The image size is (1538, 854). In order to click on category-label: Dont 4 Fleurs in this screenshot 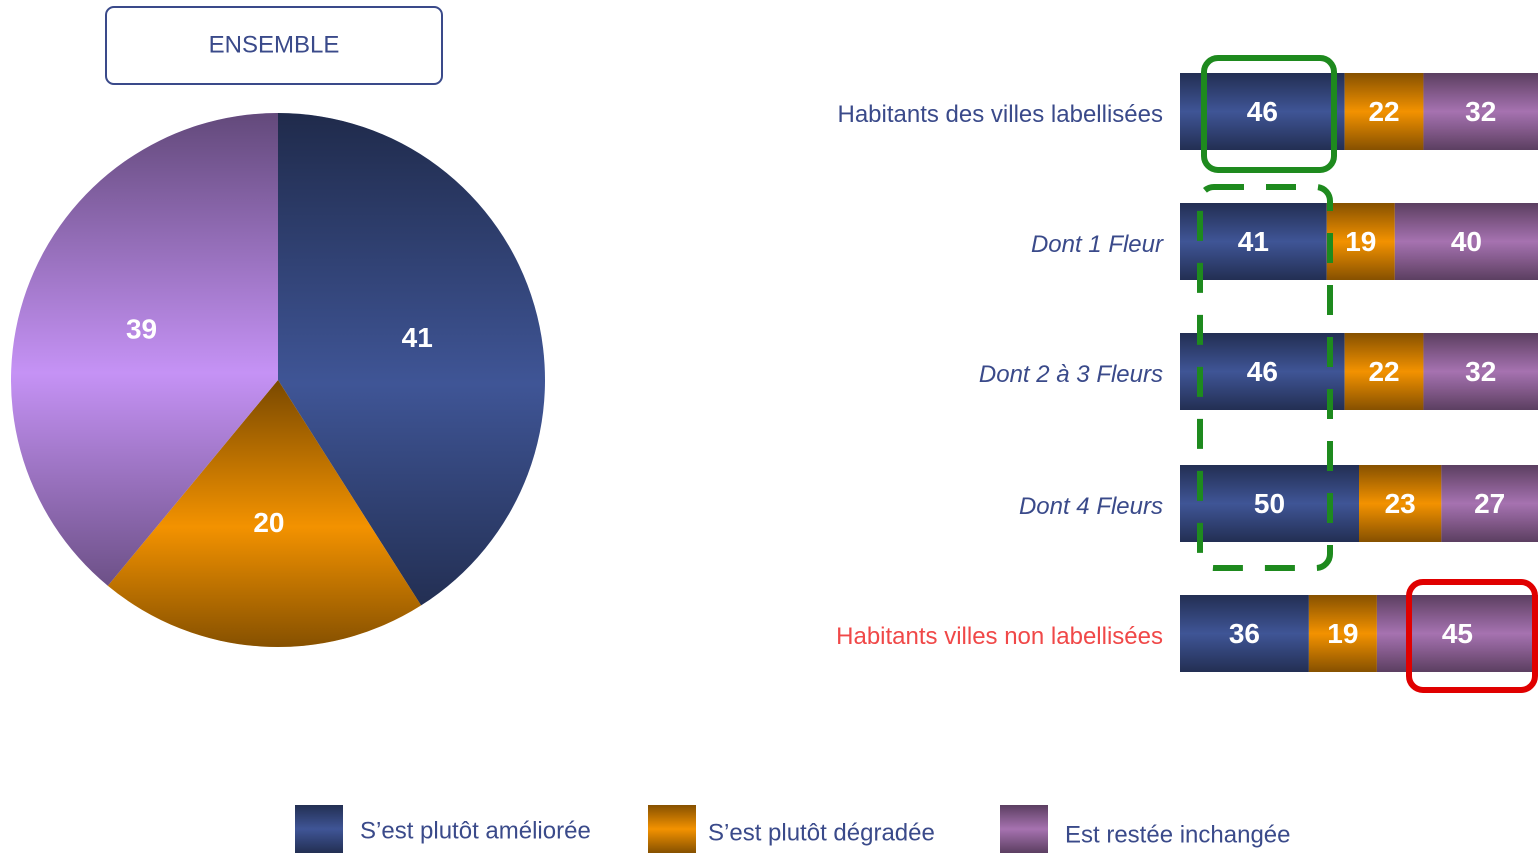, I will do `click(1091, 506)`.